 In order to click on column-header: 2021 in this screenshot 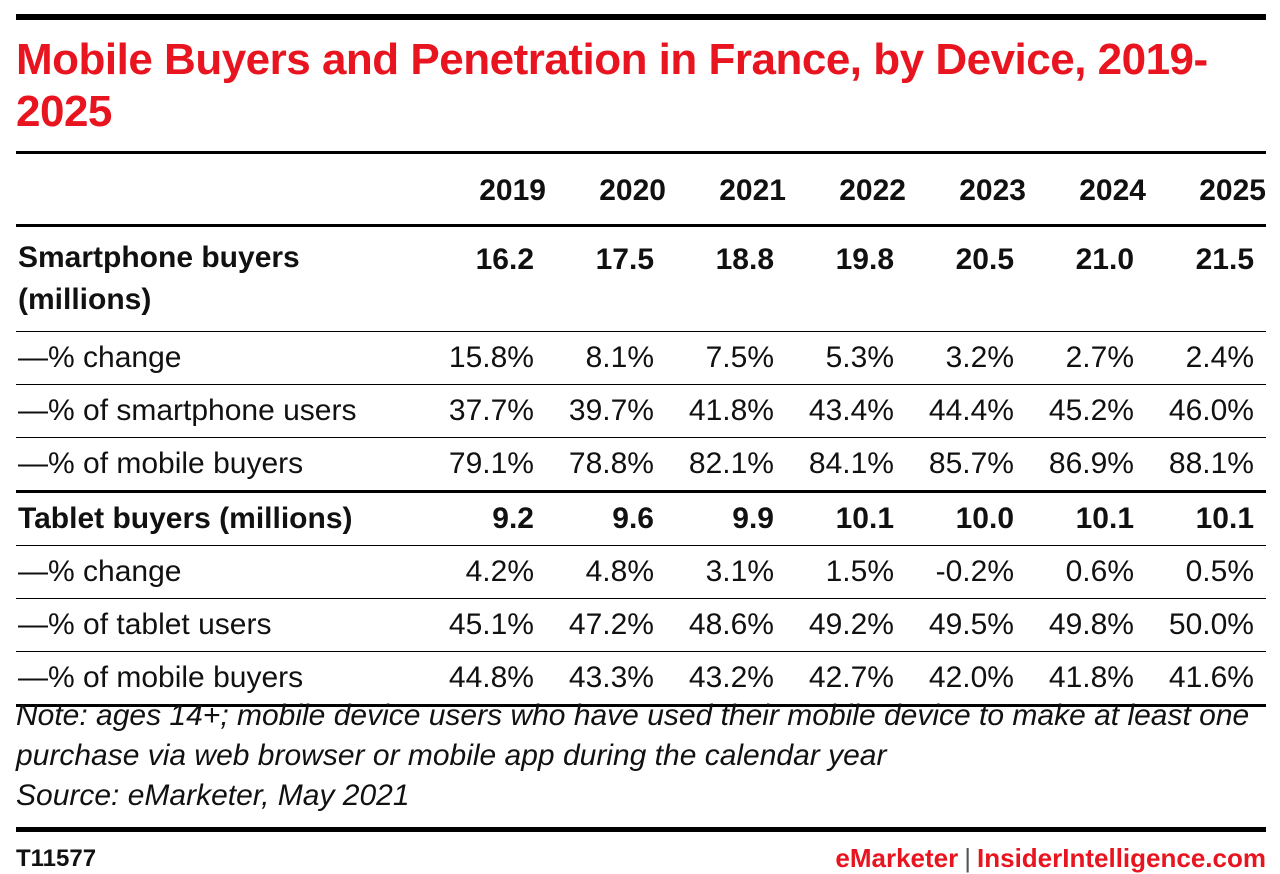, I will do `click(726, 189)`.